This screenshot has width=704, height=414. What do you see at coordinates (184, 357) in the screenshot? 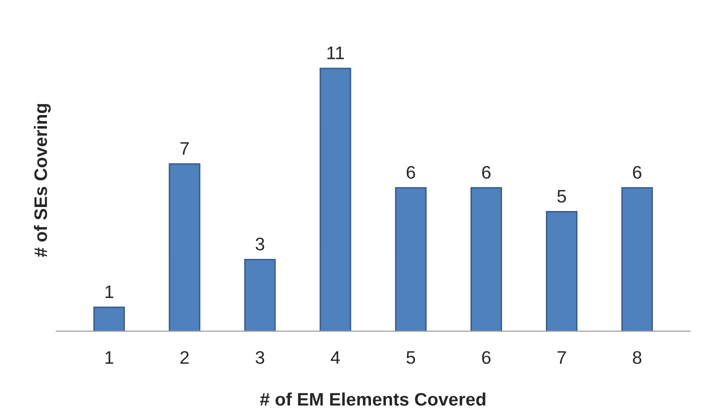
I see `x-tick-label: 2` at bounding box center [184, 357].